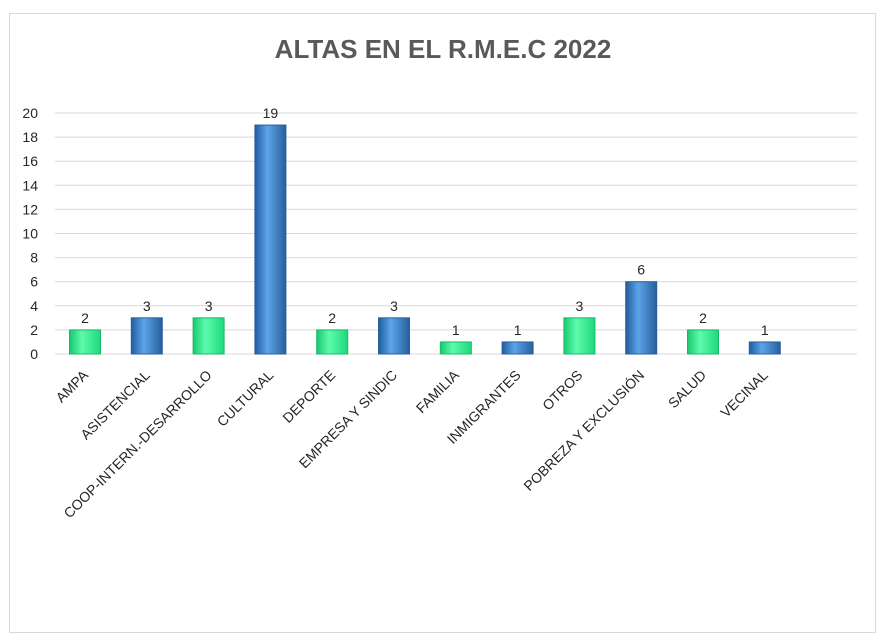  I want to click on category-label: DEPORTE, so click(308, 396).